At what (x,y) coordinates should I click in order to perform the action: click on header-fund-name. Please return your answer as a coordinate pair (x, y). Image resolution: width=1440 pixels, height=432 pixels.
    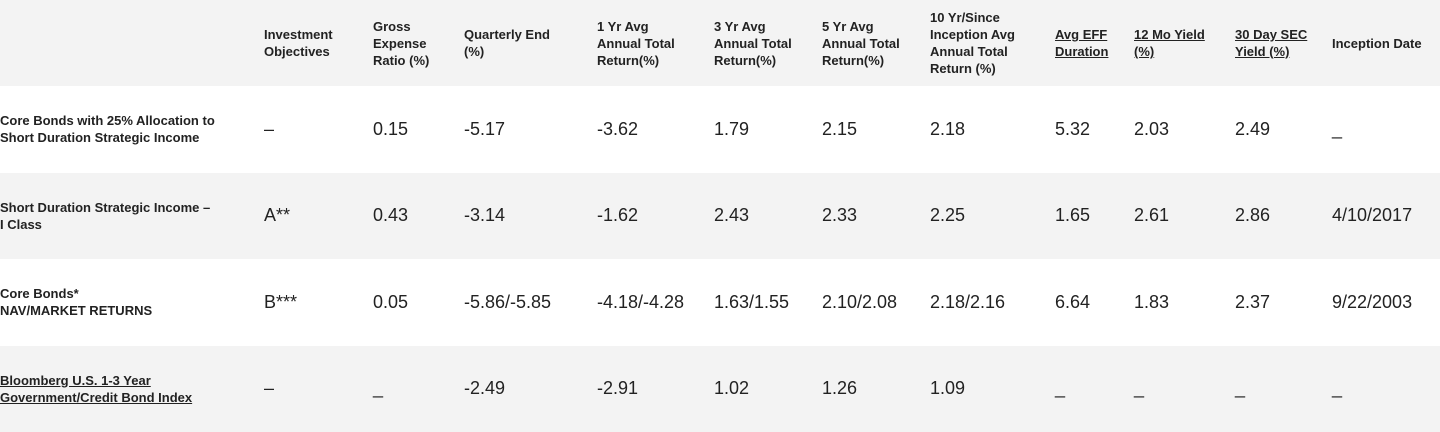
    Looking at the image, I should click on (132, 43).